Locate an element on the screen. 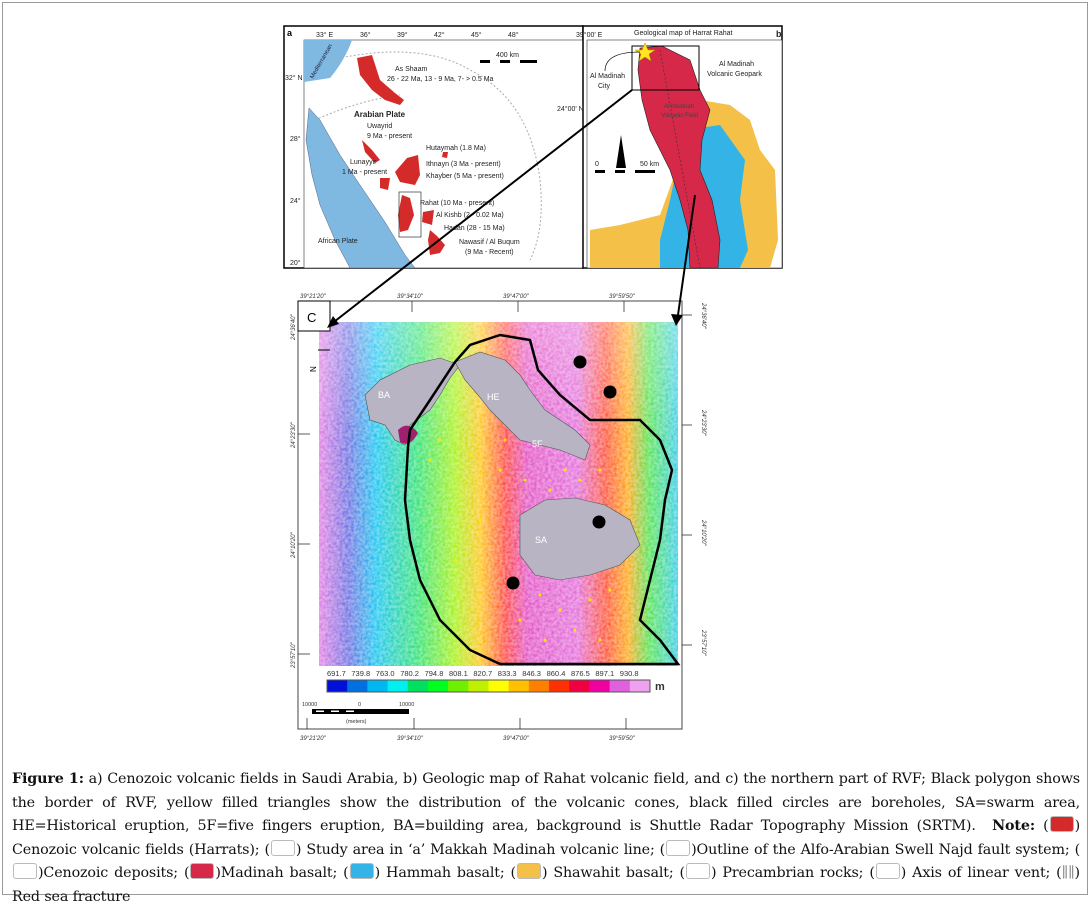 The width and height of the screenshot is (1090, 910). field-label: 9 Ma - present is located at coordinates (389, 136).